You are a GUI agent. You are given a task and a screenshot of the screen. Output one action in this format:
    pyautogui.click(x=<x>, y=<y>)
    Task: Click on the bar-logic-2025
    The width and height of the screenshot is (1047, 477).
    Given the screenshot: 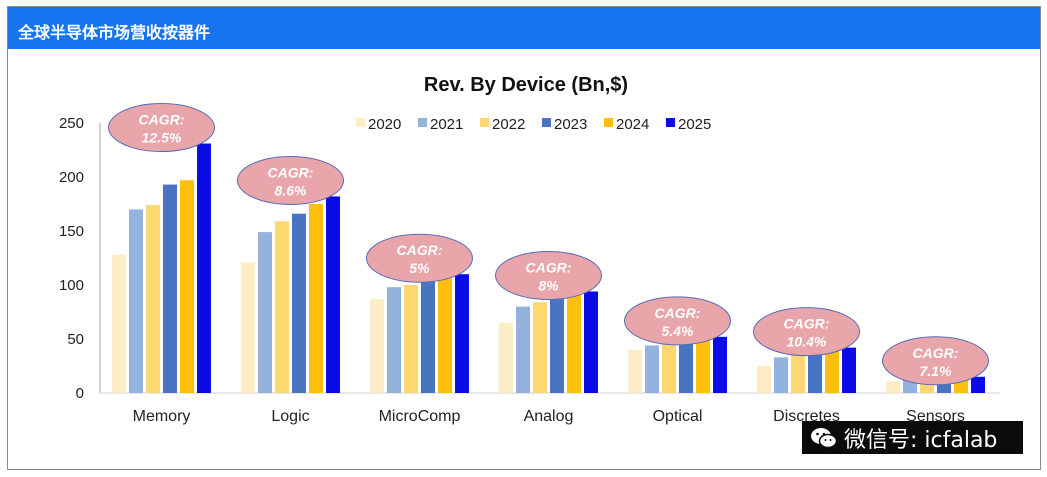 What is the action you would take?
    pyautogui.click(x=333, y=294)
    